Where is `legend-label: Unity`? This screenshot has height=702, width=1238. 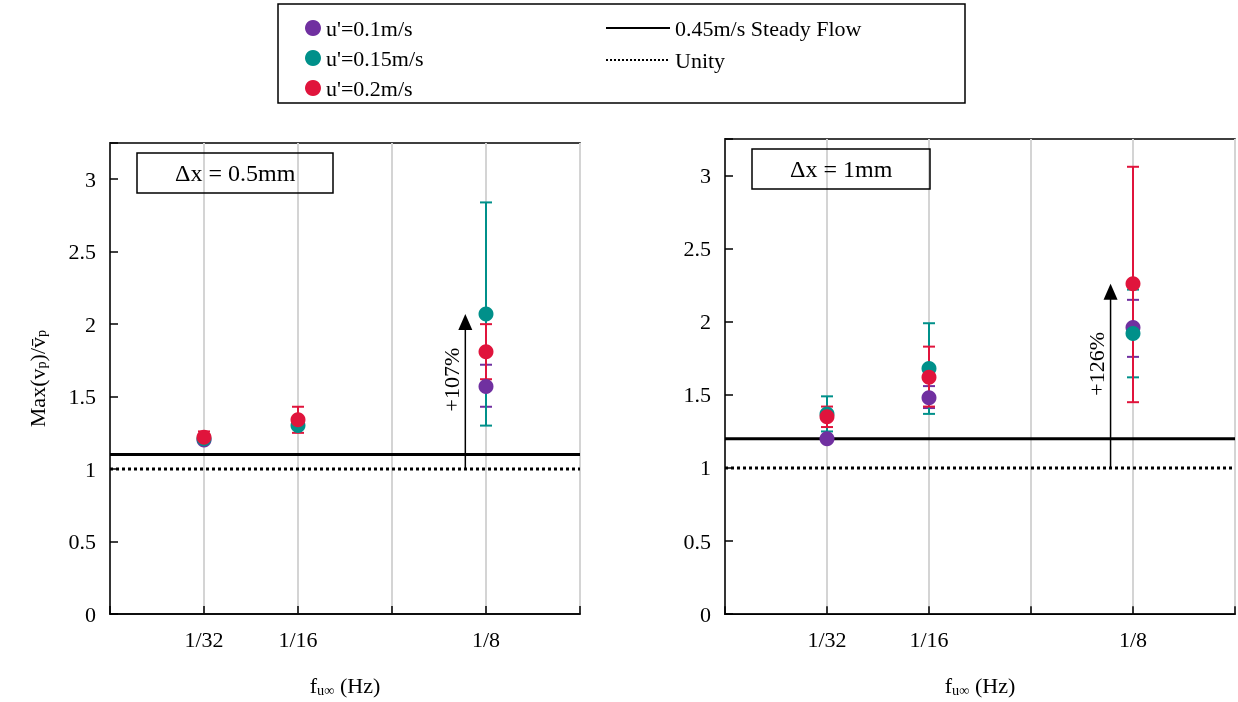 legend-label: Unity is located at coordinates (700, 60).